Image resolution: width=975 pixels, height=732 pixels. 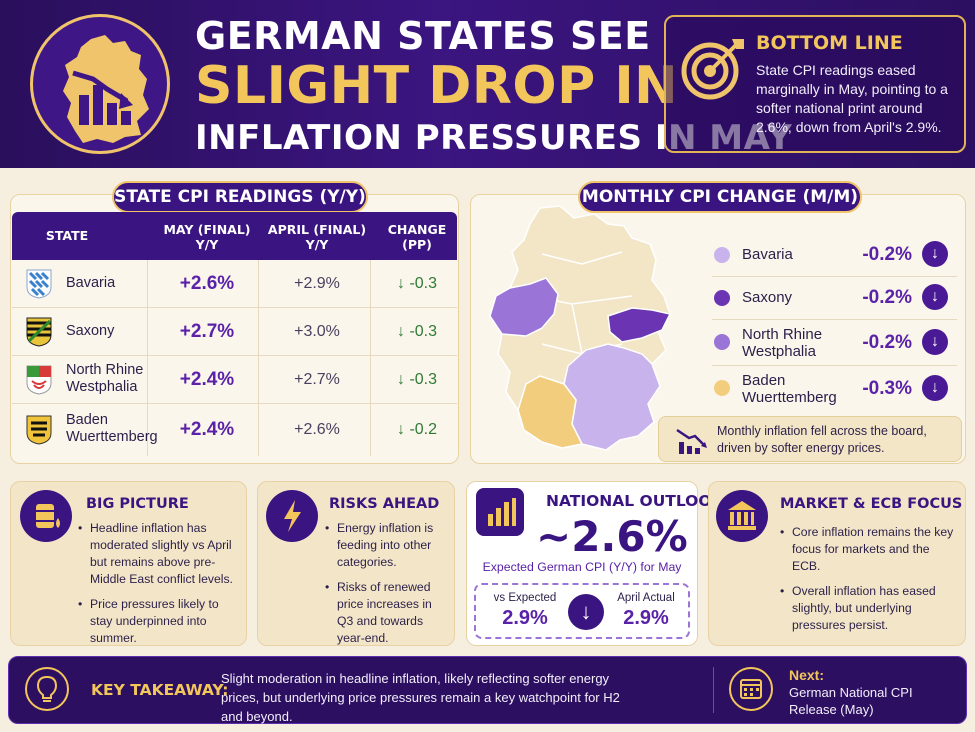 What do you see at coordinates (39, 380) in the screenshot?
I see `nrw-flag-icon` at bounding box center [39, 380].